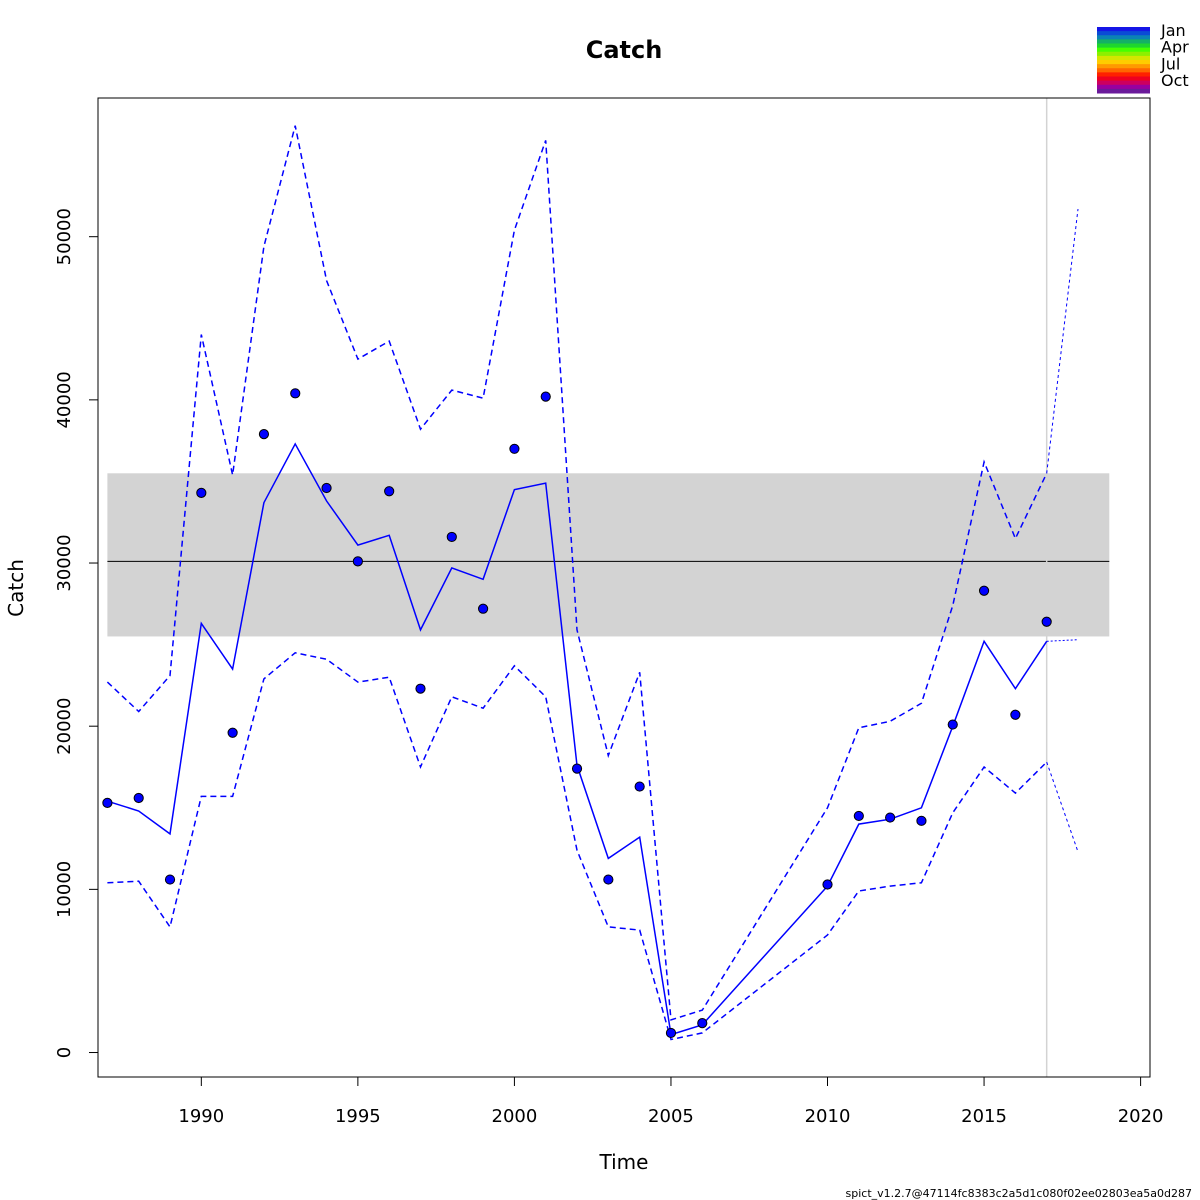 The image size is (1200, 1200). Describe the element at coordinates (1175, 47) in the screenshot. I see `legend-label: Apr` at that location.